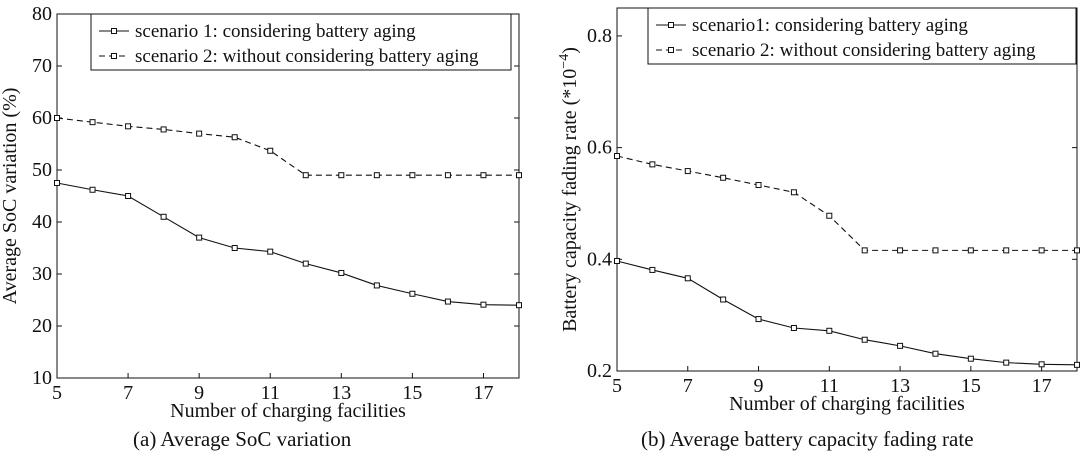  Describe the element at coordinates (42, 66) in the screenshot. I see `y-tick-label: 70` at that location.